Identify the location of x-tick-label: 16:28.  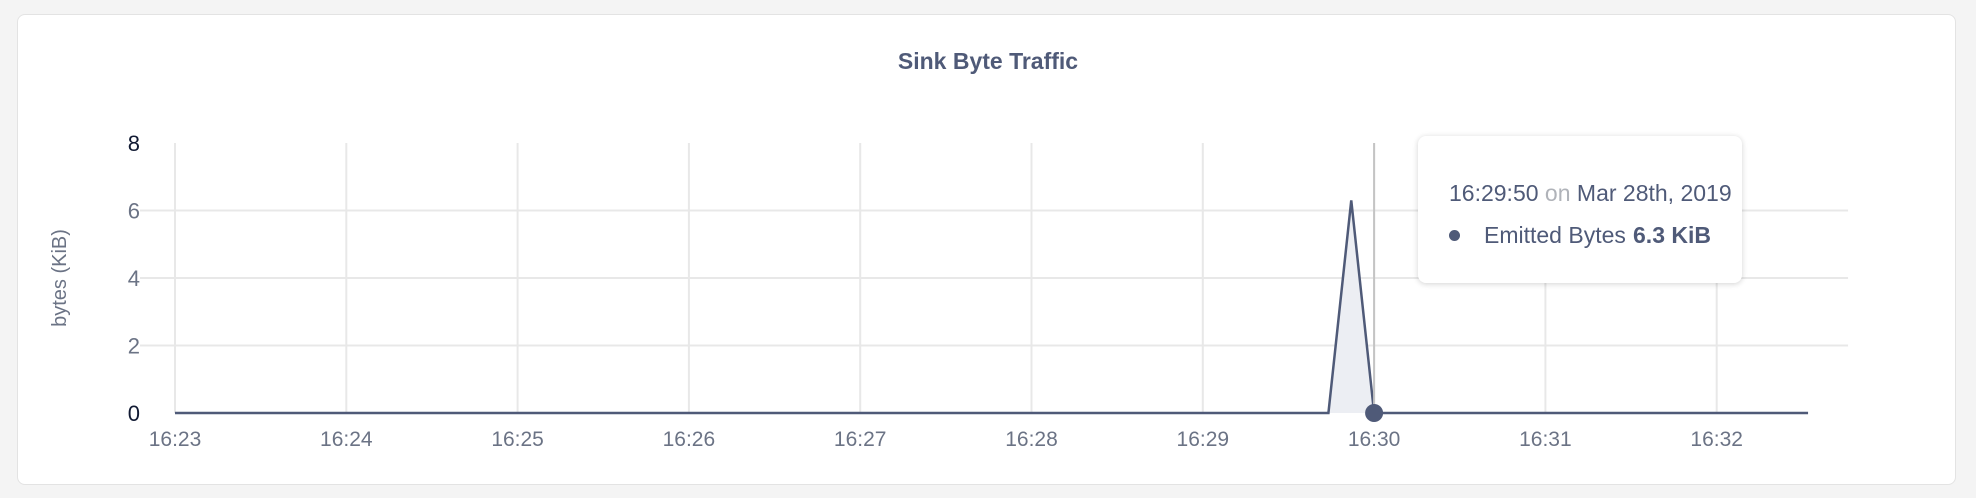
(1031, 439).